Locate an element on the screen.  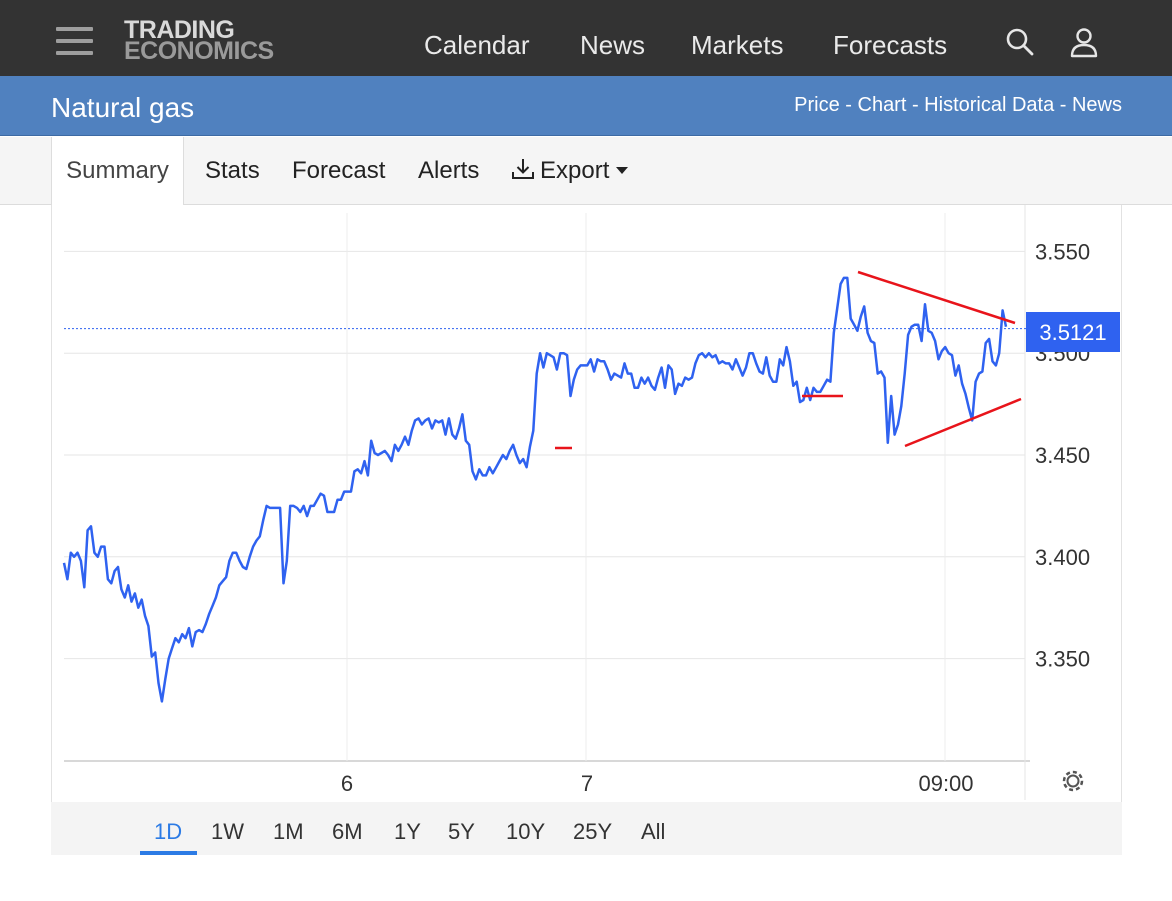
nav-news: News is located at coordinates (613, 45).